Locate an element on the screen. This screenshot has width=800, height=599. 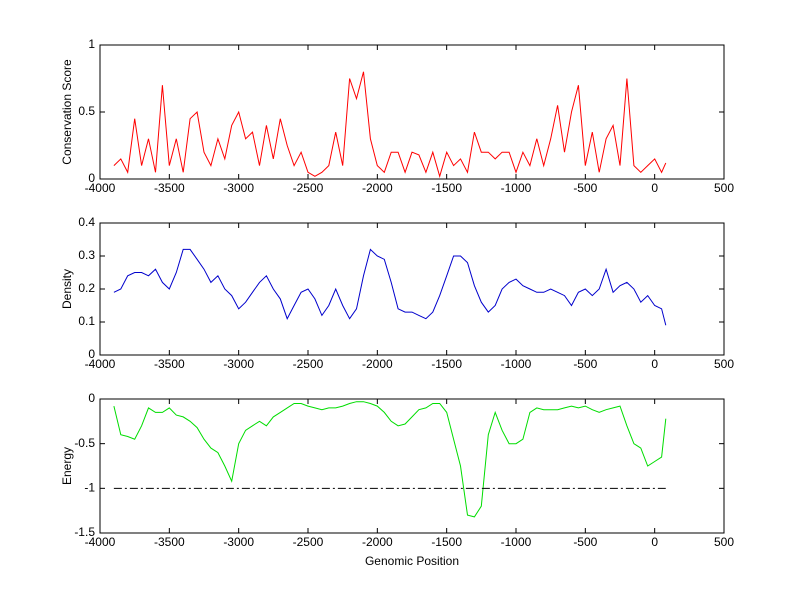
y-tick-label: 0.5 is located at coordinates (86, 111).